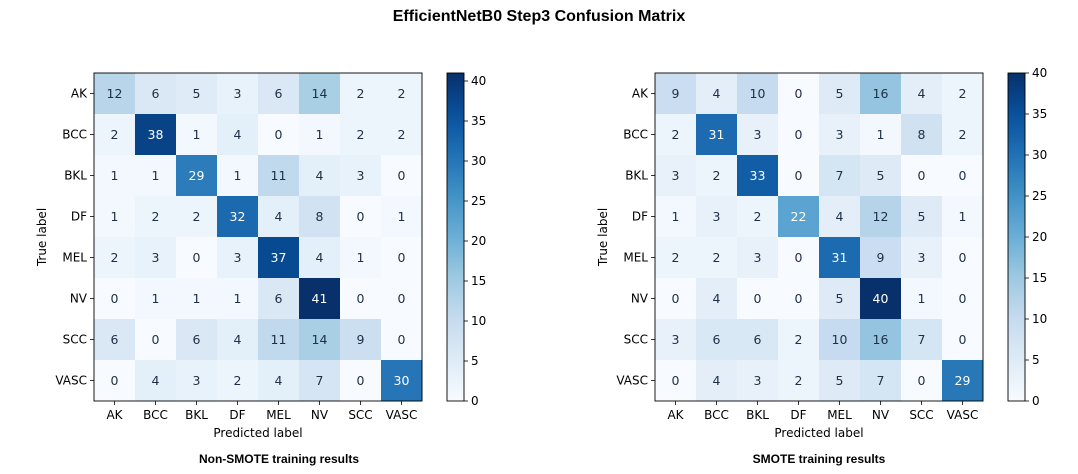 The image size is (1078, 474). I want to click on cell-value: 12, so click(115, 93).